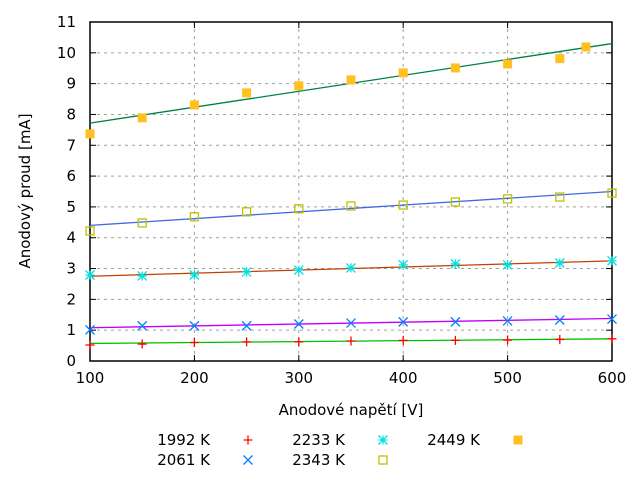 Image resolution: width=640 pixels, height=480 pixels. Describe the element at coordinates (71, 114) in the screenshot. I see `y-tick-label: 8` at that location.